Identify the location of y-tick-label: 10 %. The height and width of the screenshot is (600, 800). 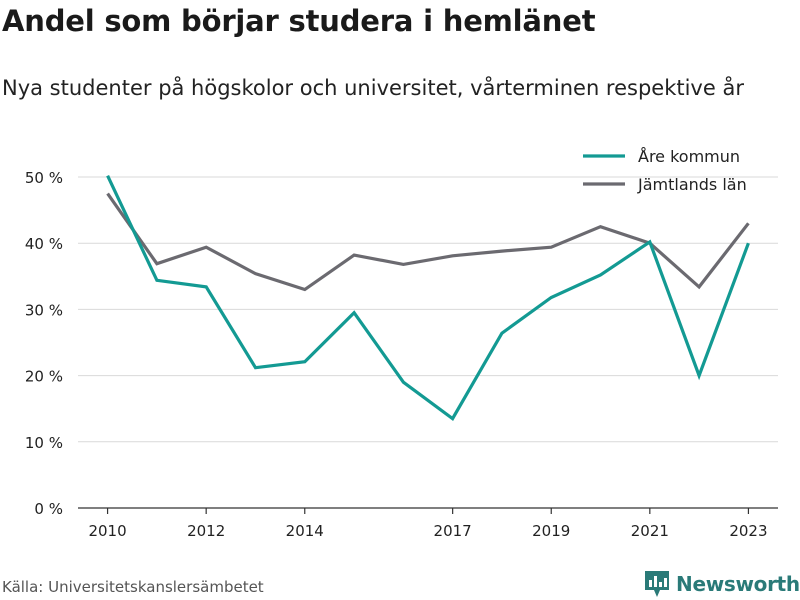
(44, 443).